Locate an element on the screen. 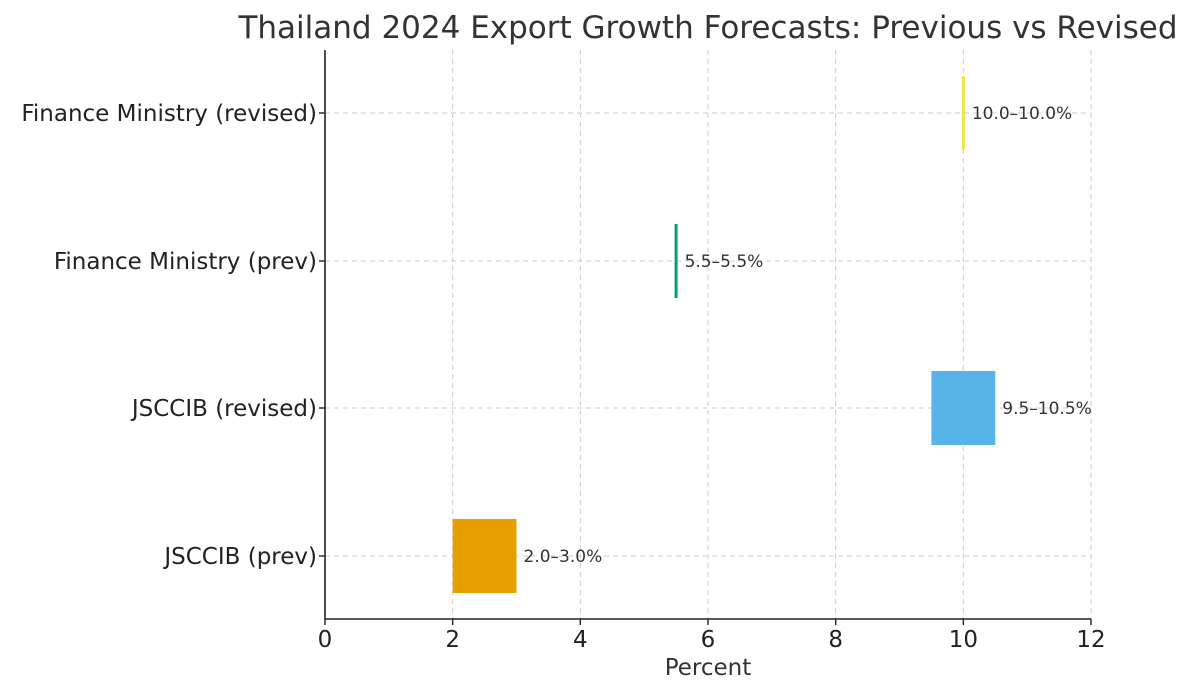 The image size is (1200, 695). y-tick-label: JSCCIB (prev) is located at coordinates (239, 557).